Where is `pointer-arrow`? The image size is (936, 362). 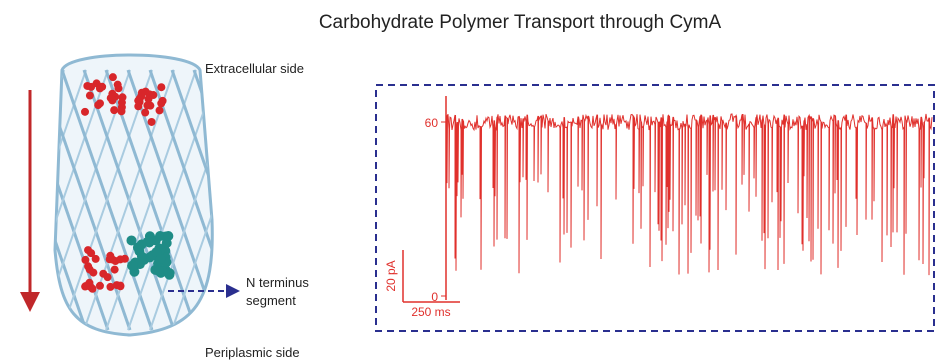
pointer-arrow is located at coordinates (204, 291).